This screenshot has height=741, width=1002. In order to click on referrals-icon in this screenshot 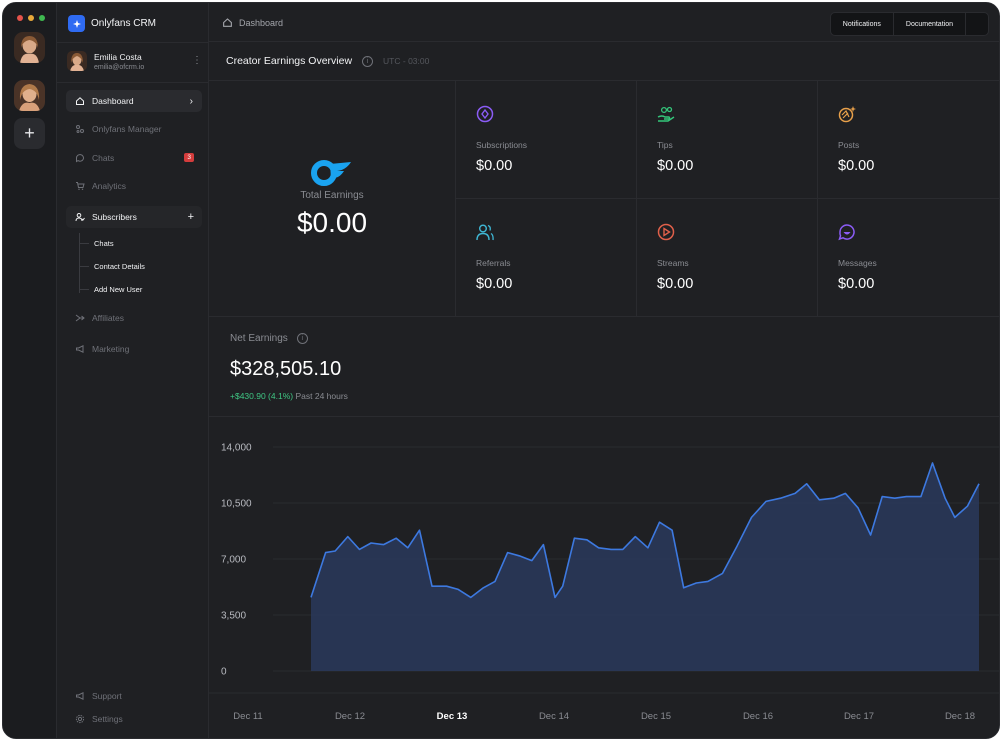, I will do `click(485, 232)`.